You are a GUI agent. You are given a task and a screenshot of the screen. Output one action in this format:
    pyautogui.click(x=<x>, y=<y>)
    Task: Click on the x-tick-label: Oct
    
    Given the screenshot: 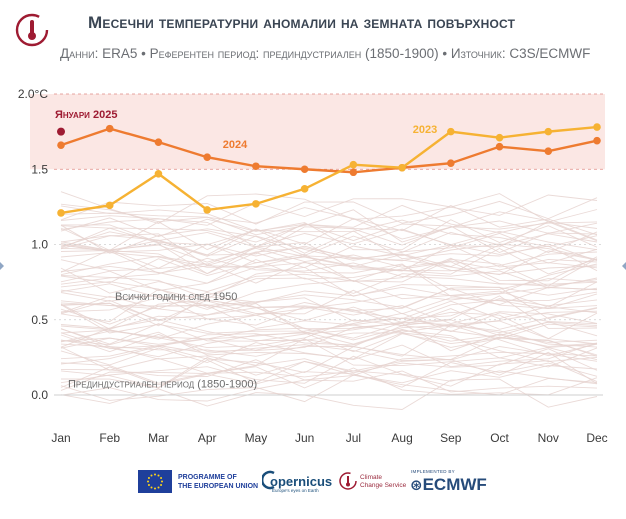 What is the action you would take?
    pyautogui.click(x=499, y=438)
    